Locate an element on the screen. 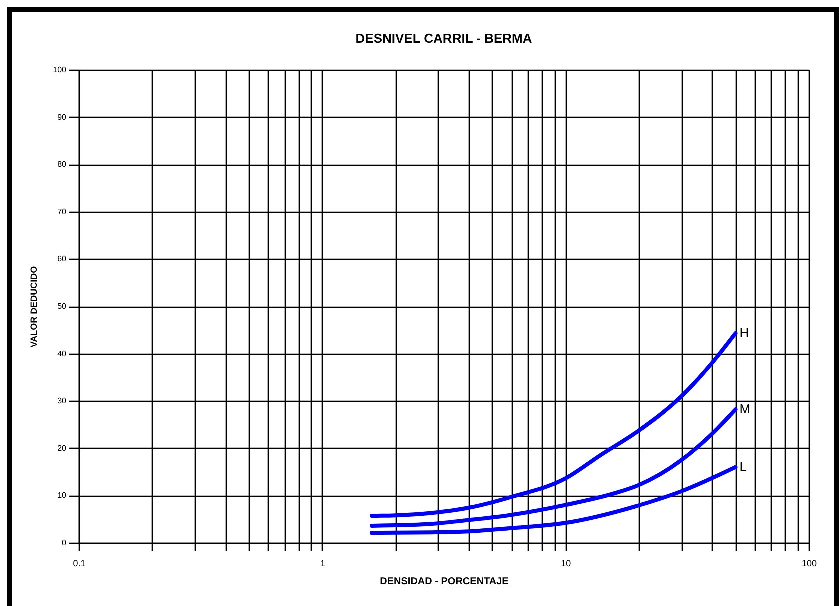 This screenshot has height=606, width=839. x-tick-label: 0.1 is located at coordinates (79, 563).